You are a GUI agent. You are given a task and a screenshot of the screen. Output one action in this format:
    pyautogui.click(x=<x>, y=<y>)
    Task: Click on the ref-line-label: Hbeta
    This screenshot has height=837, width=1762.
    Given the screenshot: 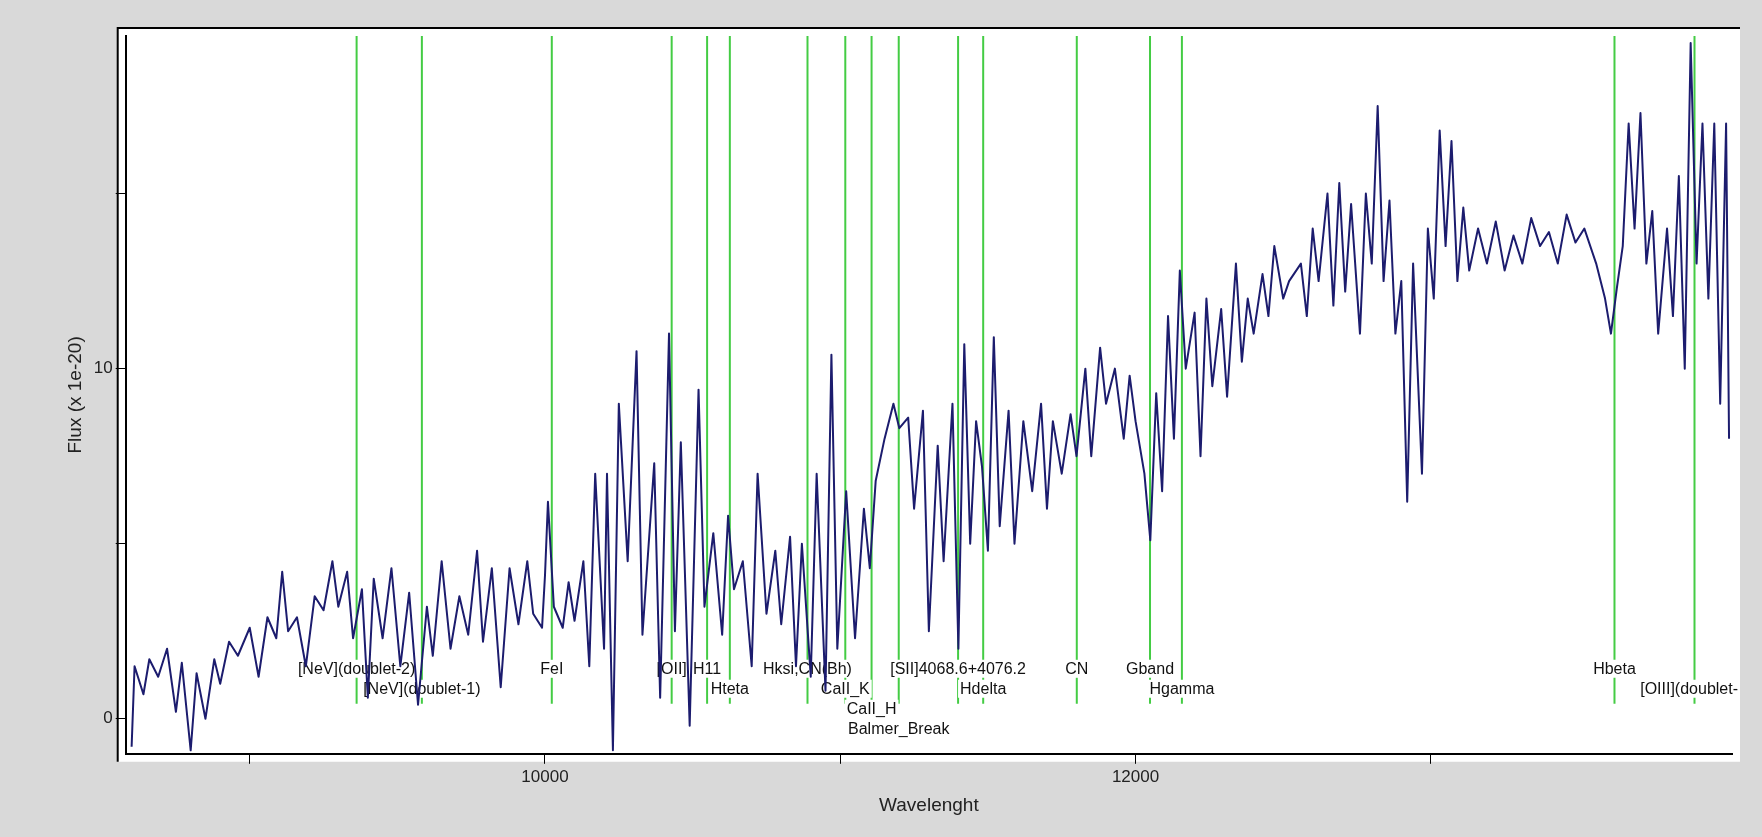 What is the action you would take?
    pyautogui.click(x=1614, y=668)
    